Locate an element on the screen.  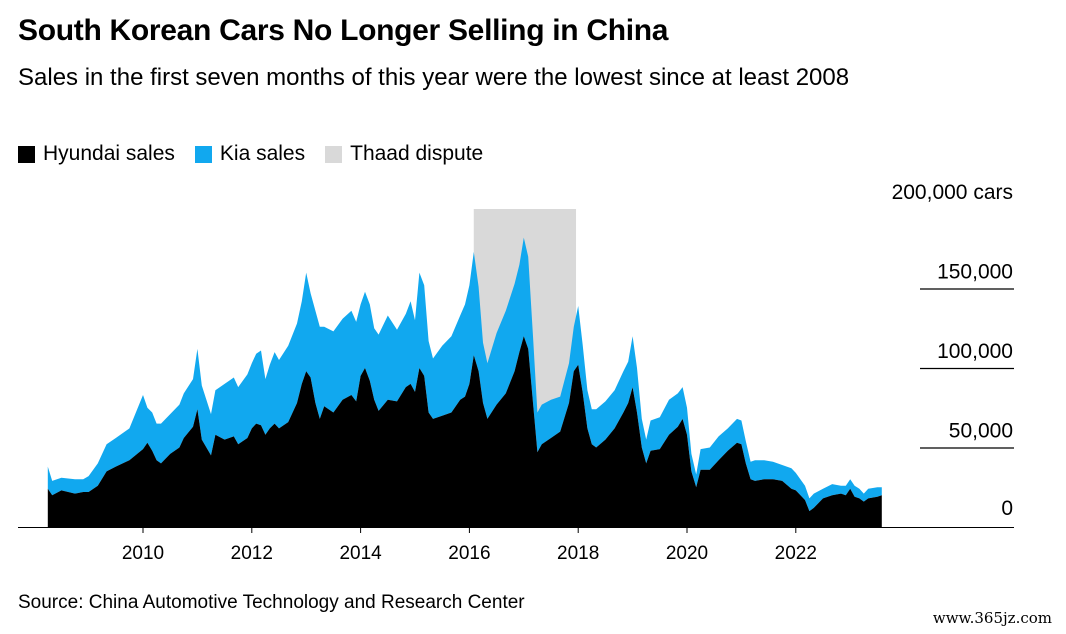
legend-item-thaad: Thaad dispute is located at coordinates (404, 154).